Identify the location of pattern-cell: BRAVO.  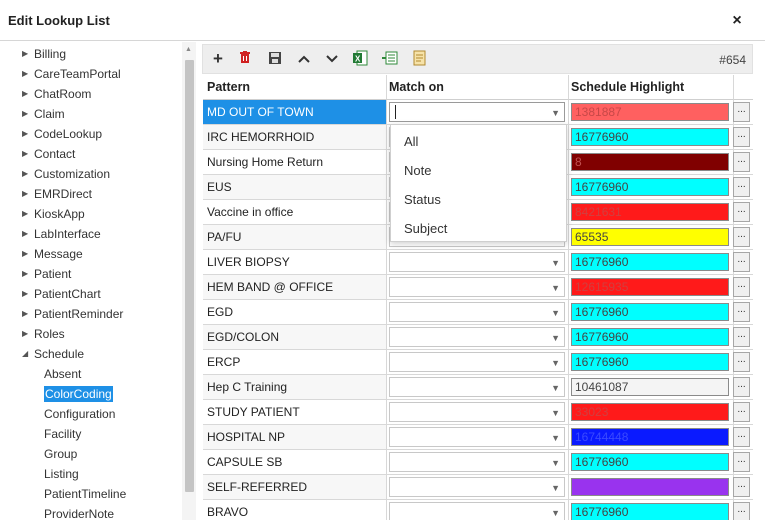
(295, 510).